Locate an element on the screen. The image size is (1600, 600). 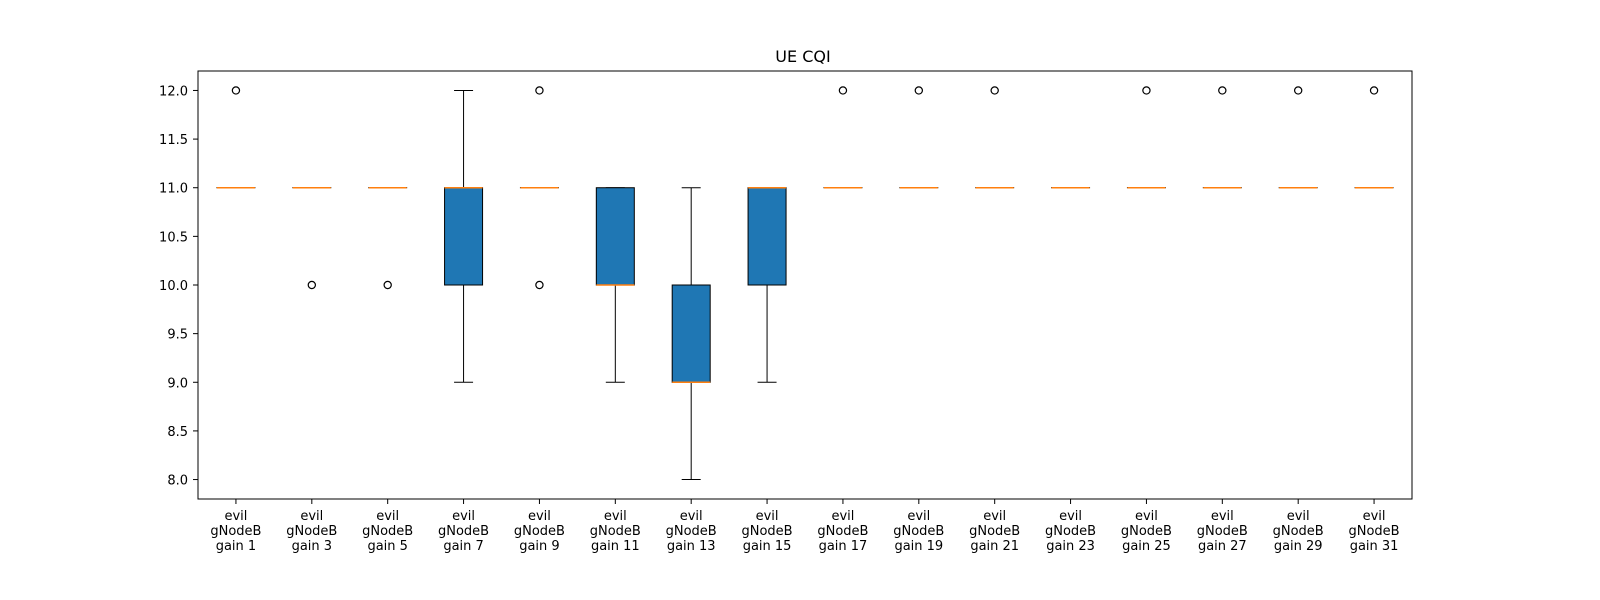
chart-title: UE CQI is located at coordinates (802, 56).